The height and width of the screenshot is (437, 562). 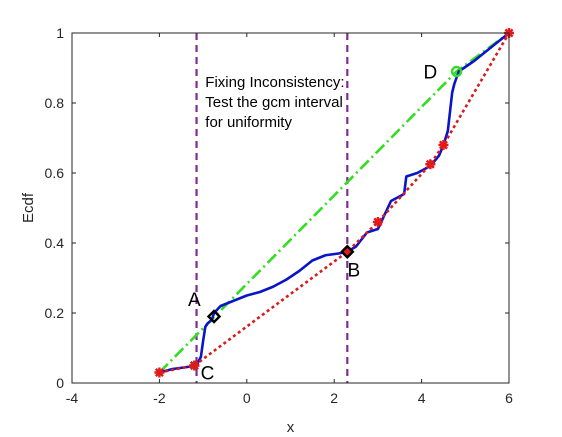 I want to click on x-tick-label: 4, so click(x=422, y=398).